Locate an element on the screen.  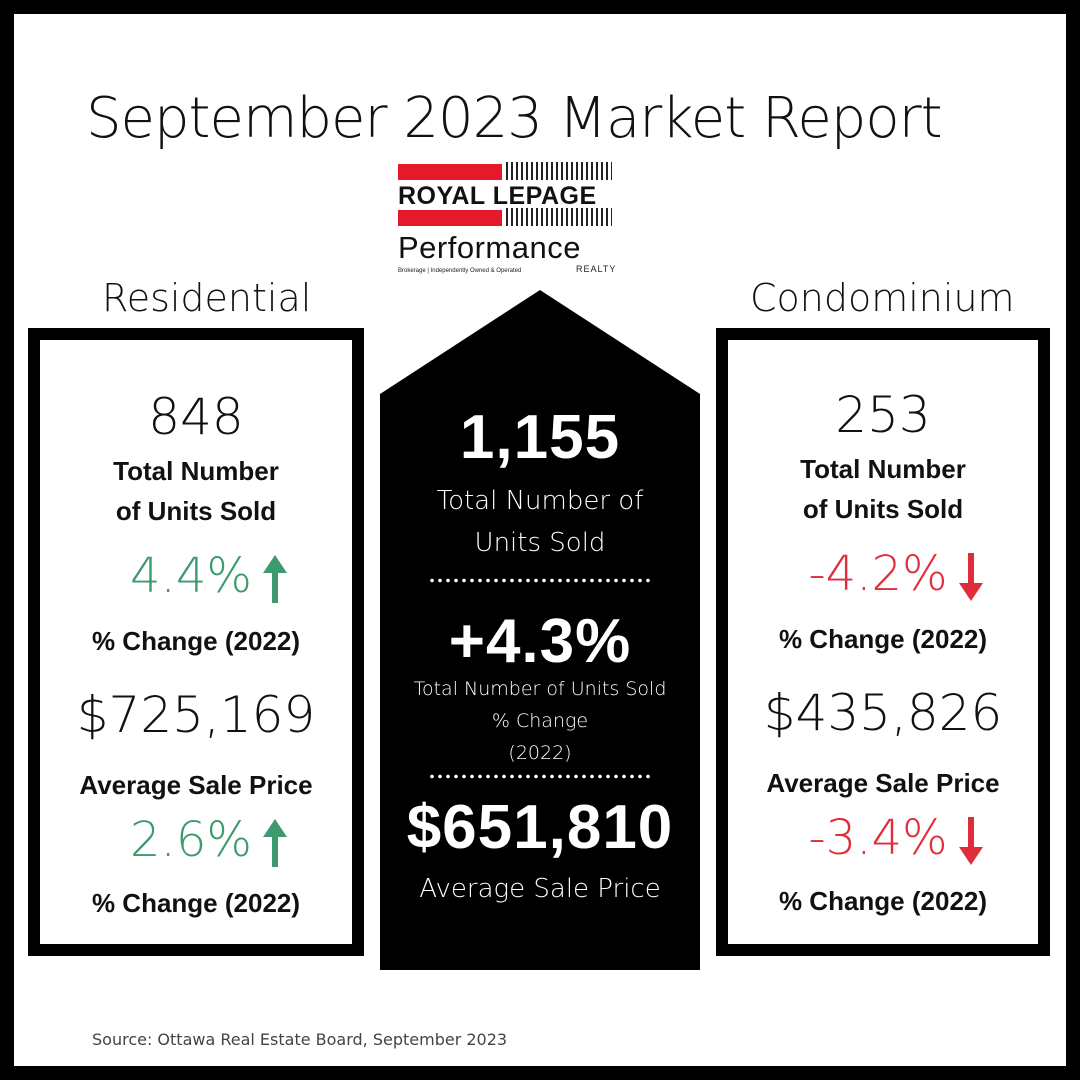
page-title: September 2023 Market Report is located at coordinates (514, 118).